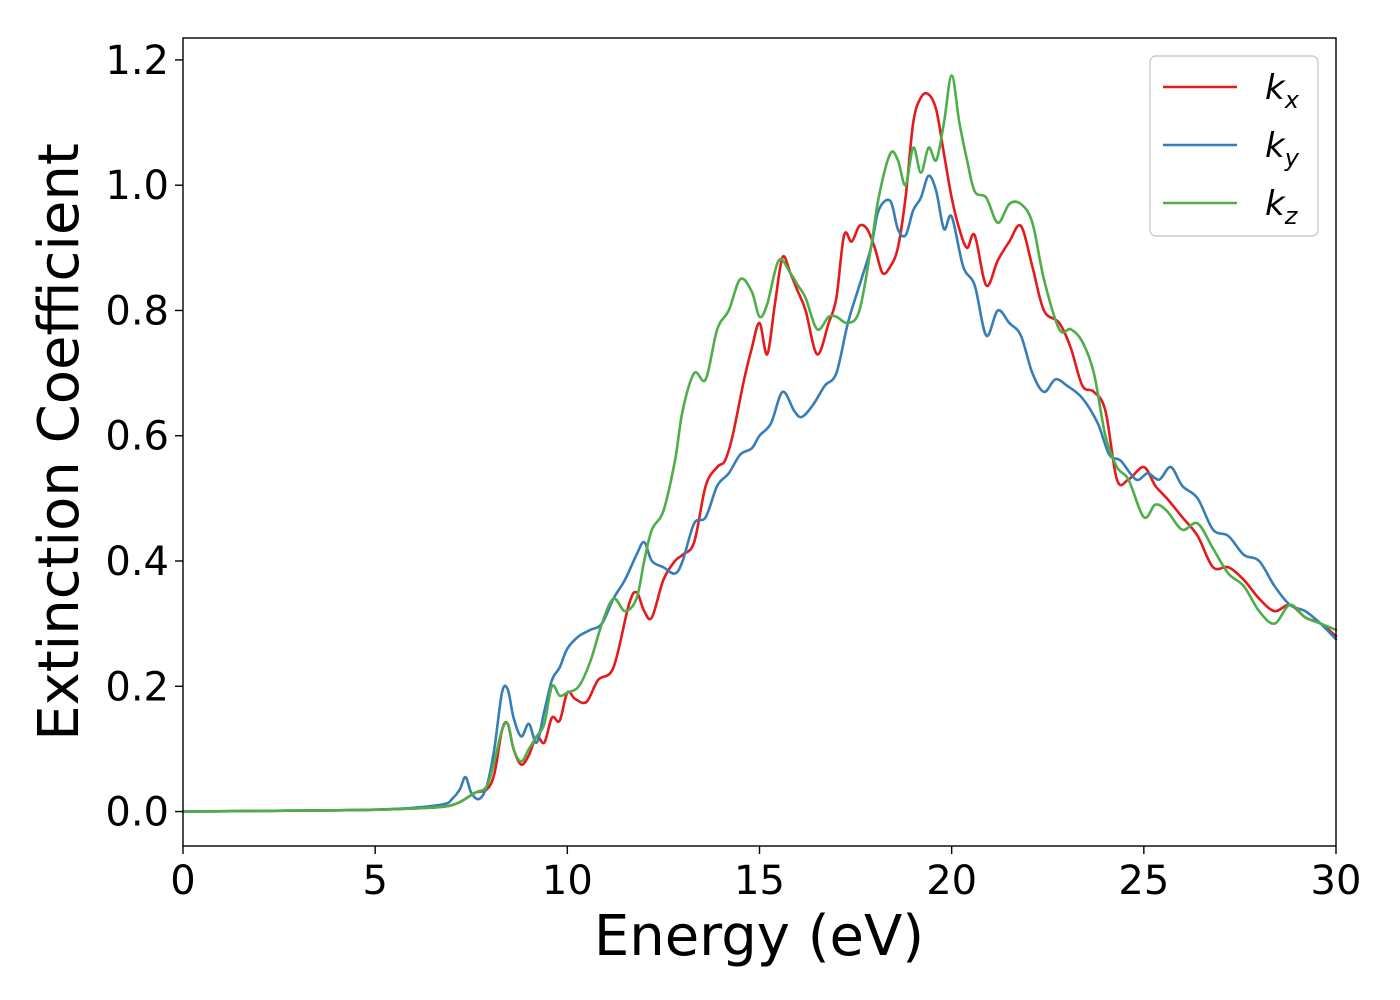  I want to click on y-axis: 0.0 0.2 0.4 0.6 0.8 1.0 1.2, so click(144, 437).